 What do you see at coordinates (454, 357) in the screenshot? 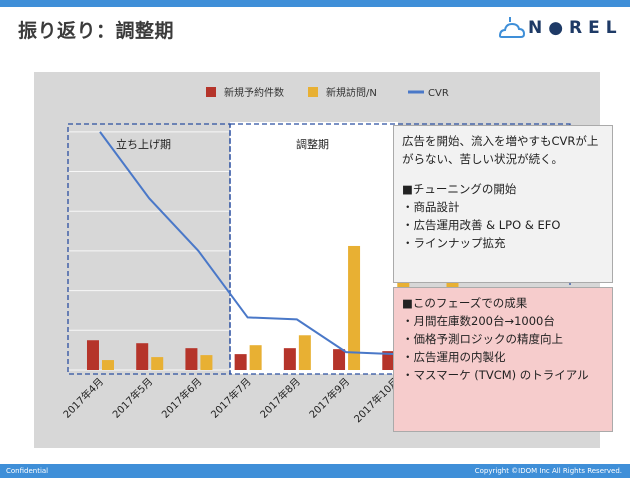
I see `callout-bullet: ・広告運用の内製化` at bounding box center [454, 357].